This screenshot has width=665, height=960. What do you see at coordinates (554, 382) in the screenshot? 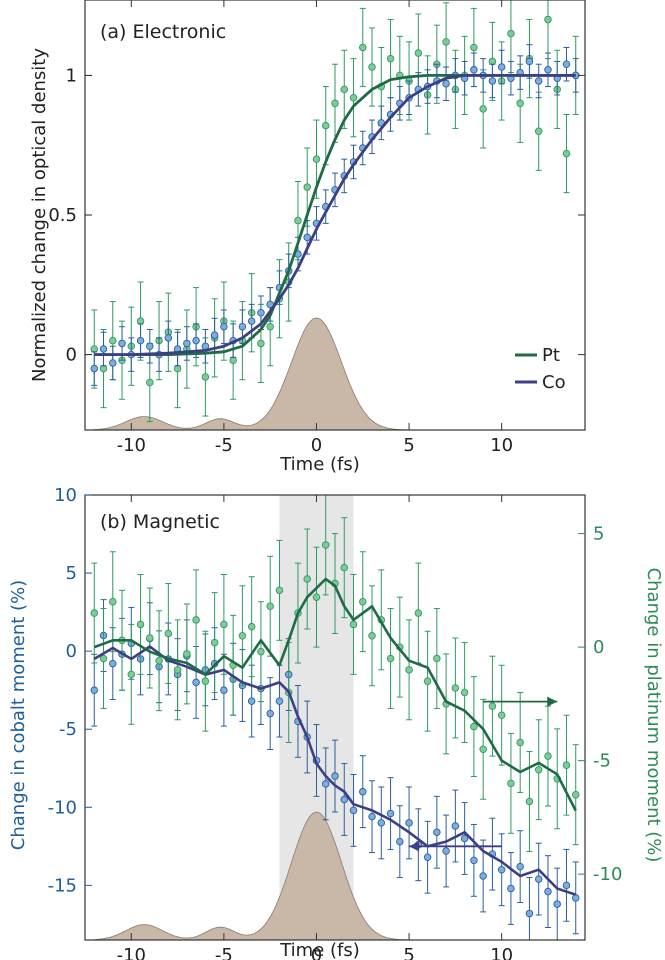
I see `legend-co-label: Co` at bounding box center [554, 382].